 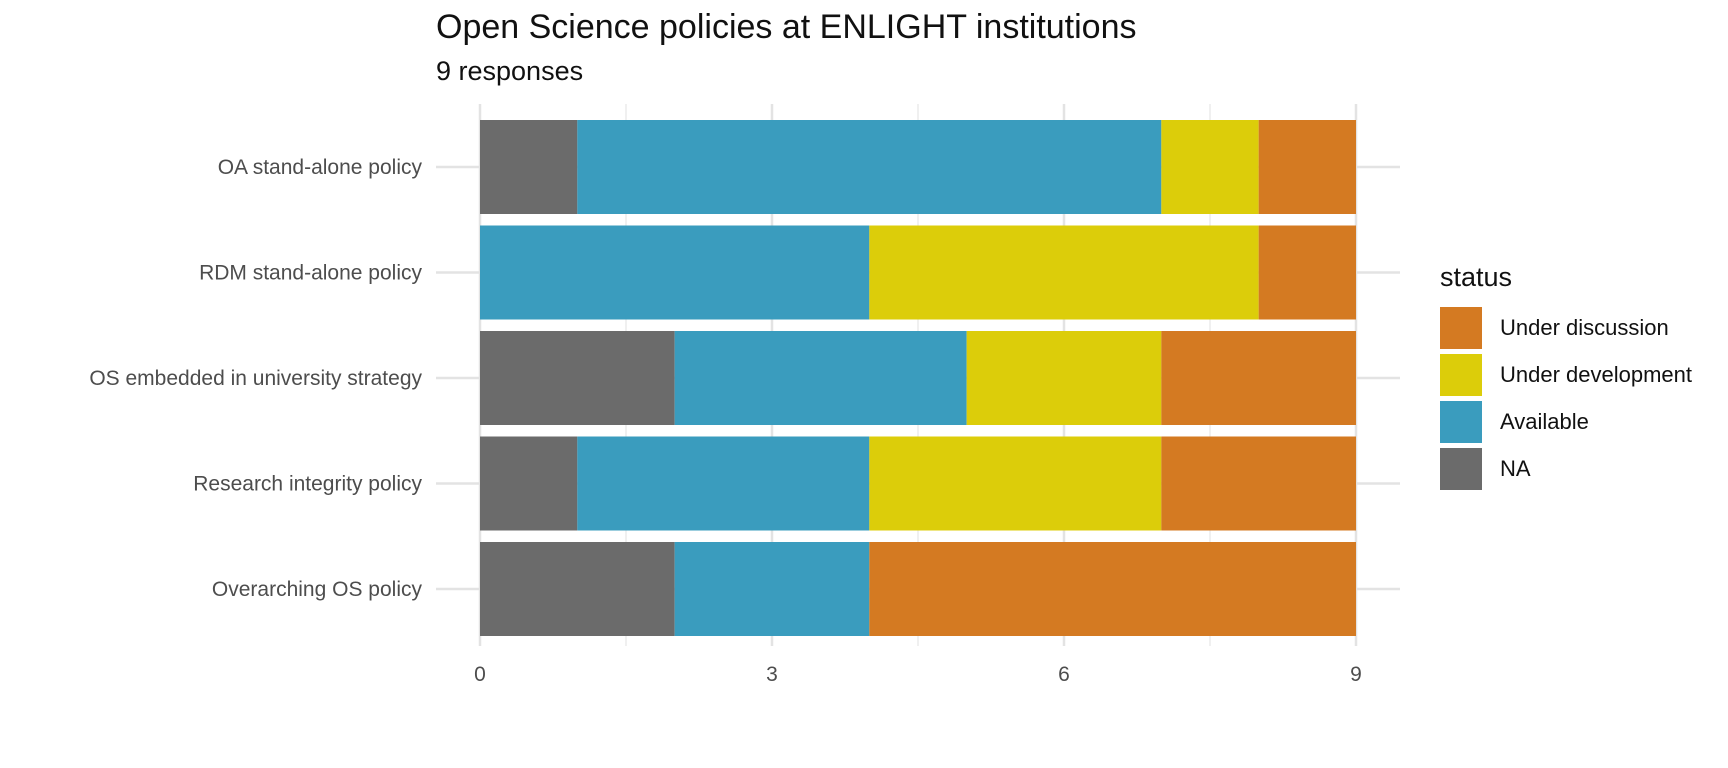 What do you see at coordinates (1566, 469) in the screenshot?
I see `legend-item: NA` at bounding box center [1566, 469].